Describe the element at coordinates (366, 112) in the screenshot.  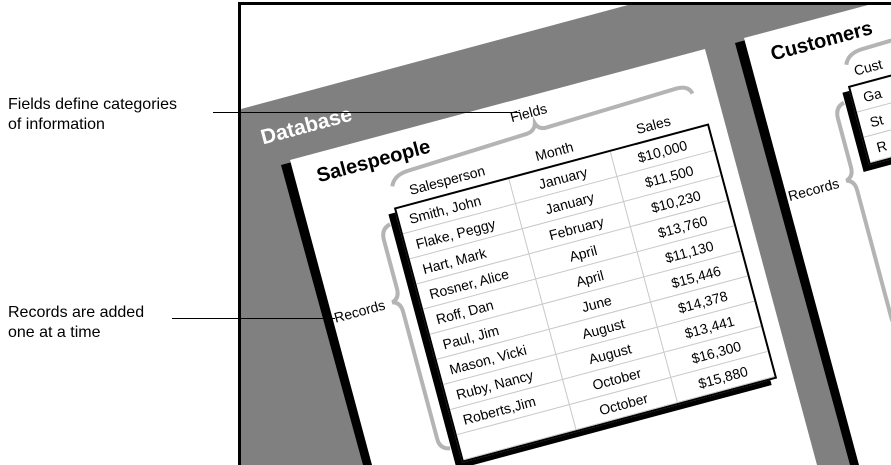
I see `fields-leader-line` at that location.